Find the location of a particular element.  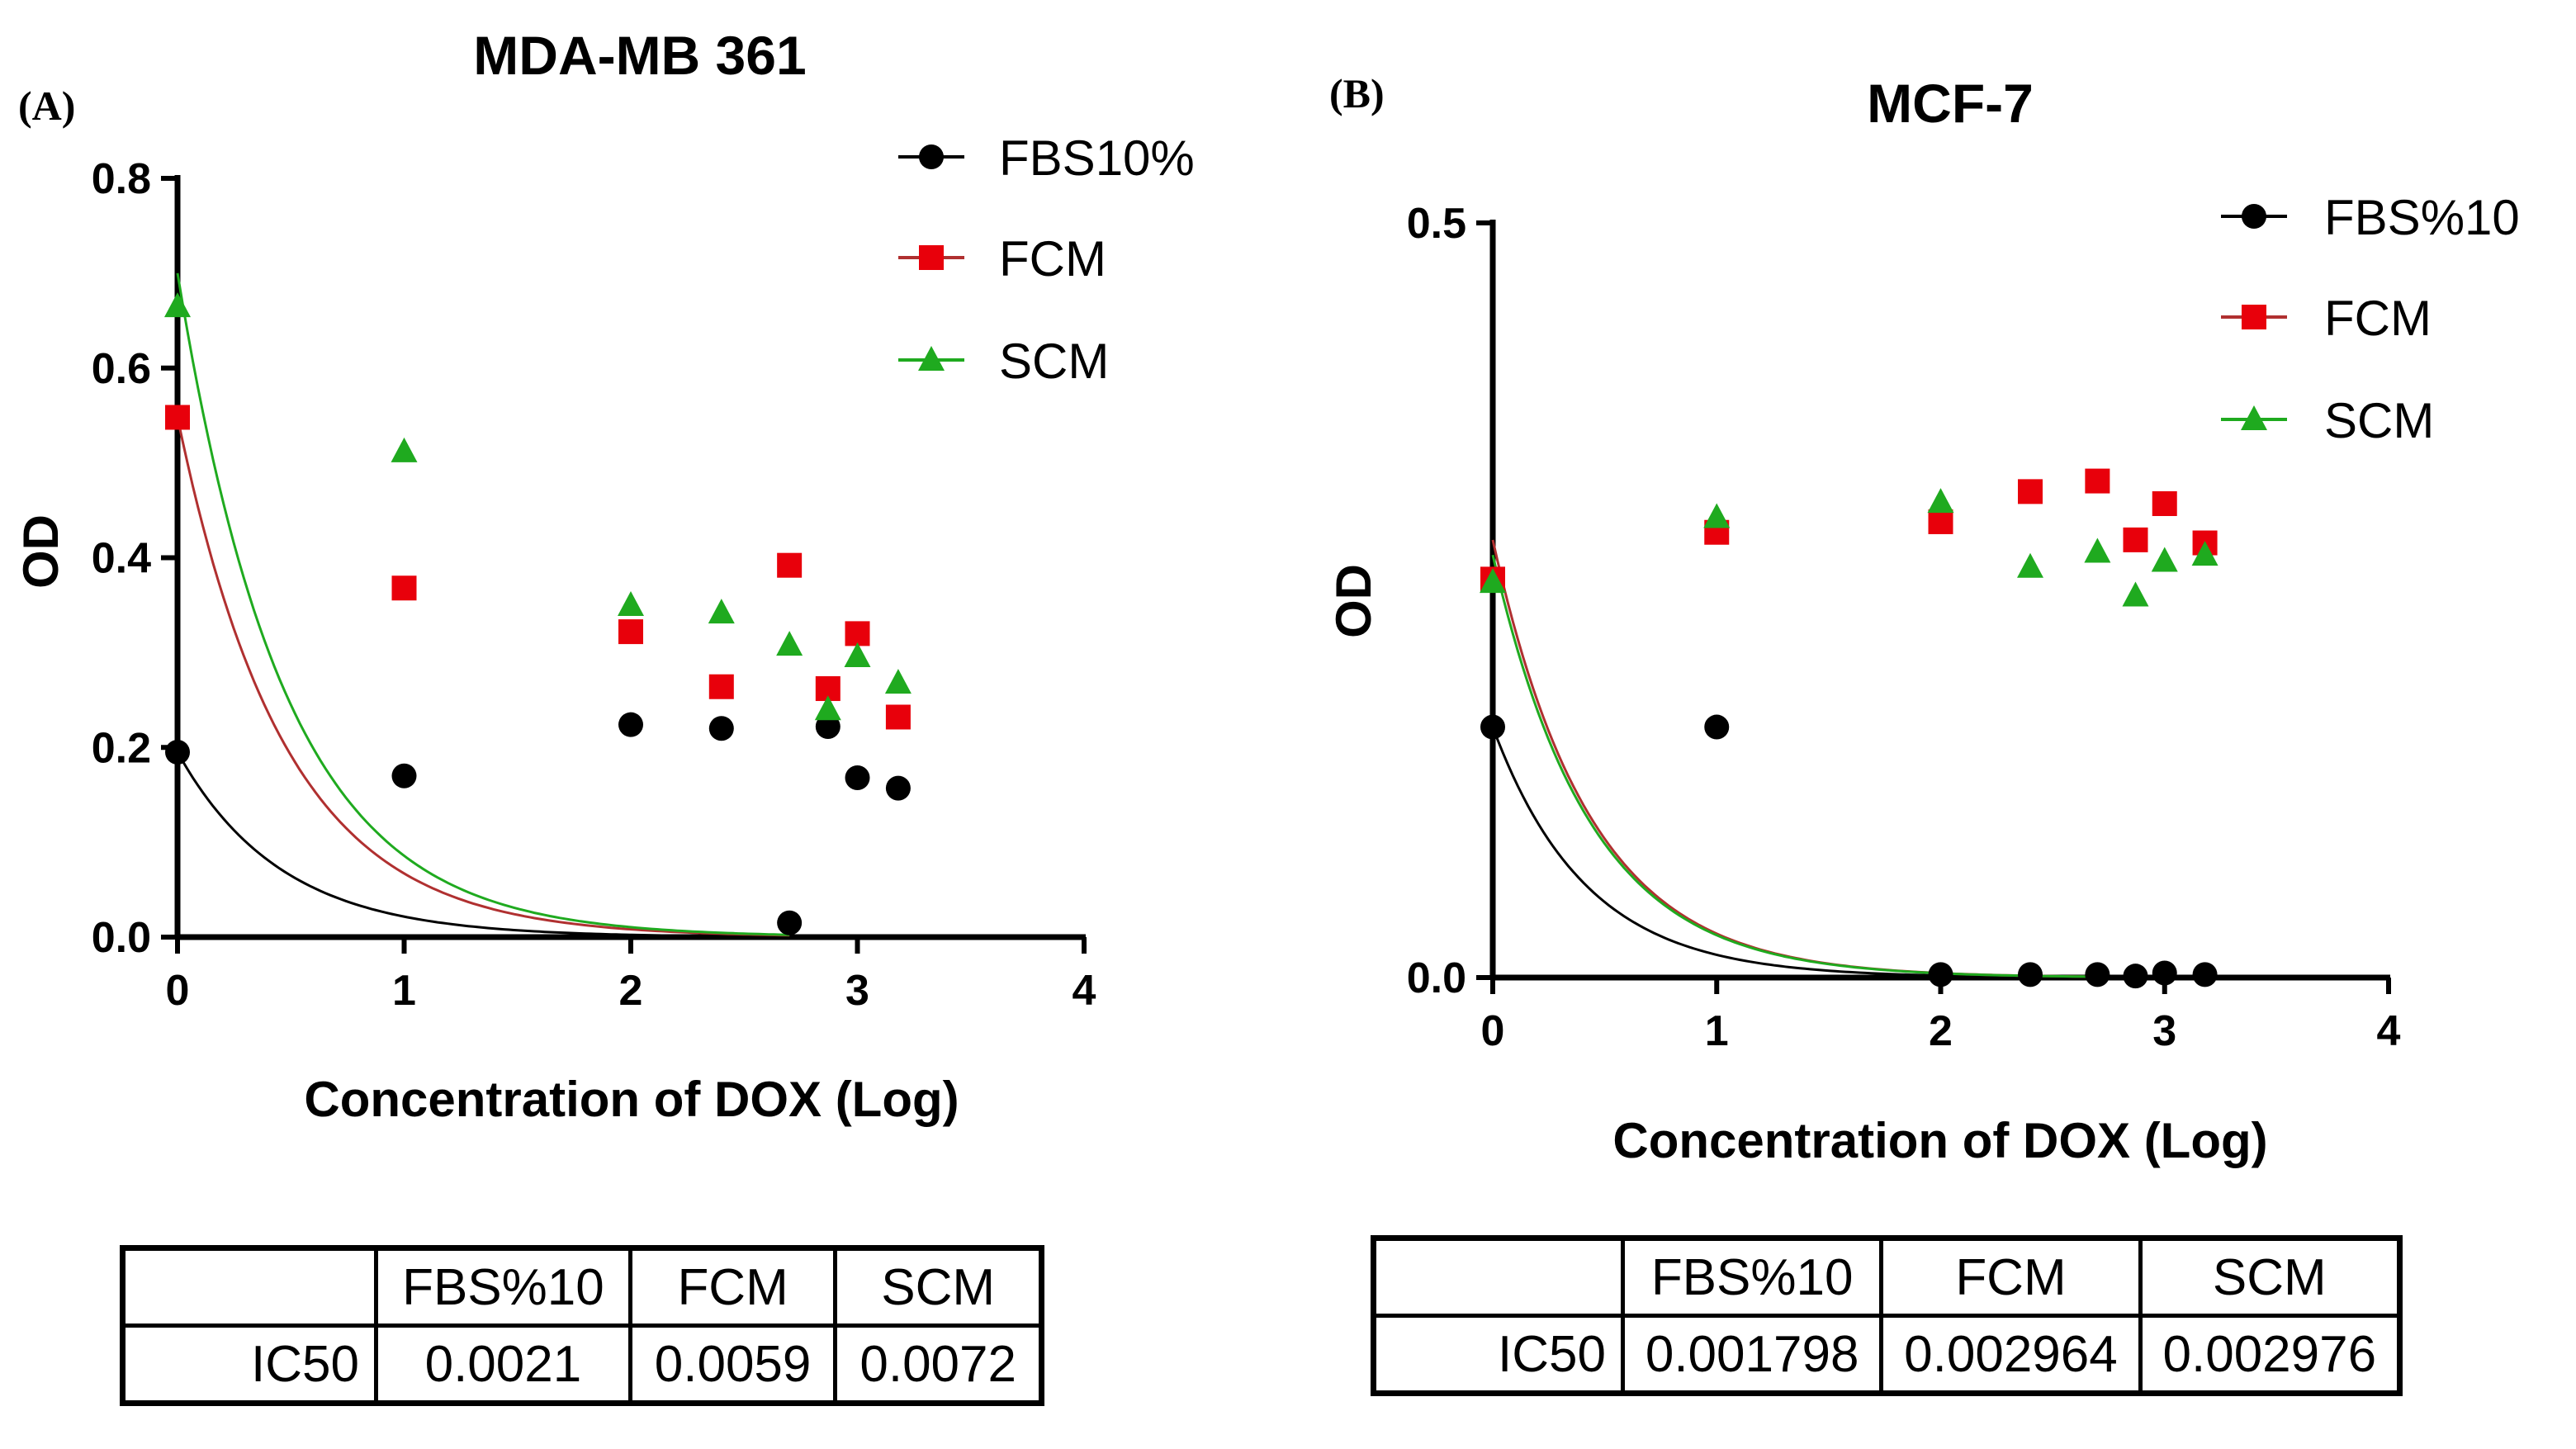

panel-b-legend: FBS%10 FCM SCM is located at coordinates (2370, 319).